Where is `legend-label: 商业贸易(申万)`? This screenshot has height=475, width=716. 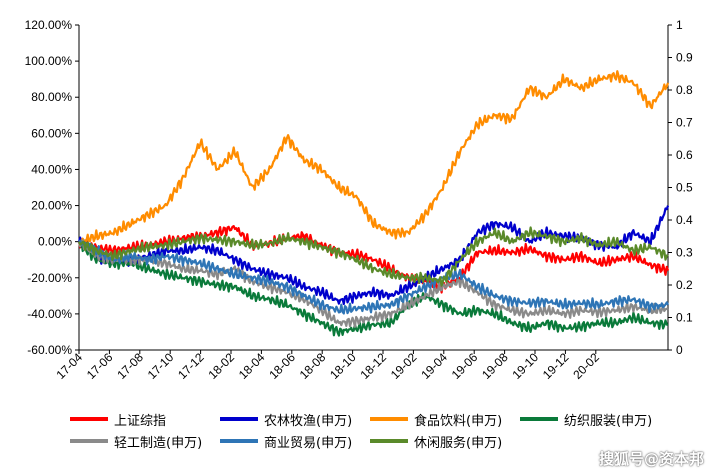 legend-label: 商业贸易(申万) is located at coordinates (308, 443).